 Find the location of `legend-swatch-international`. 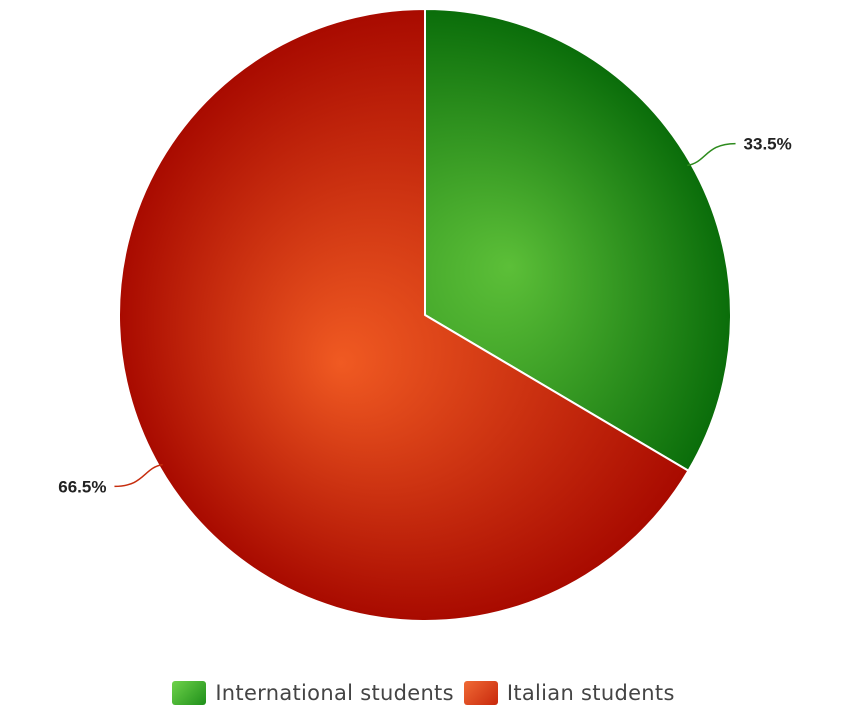

legend-swatch-international is located at coordinates (189, 693).